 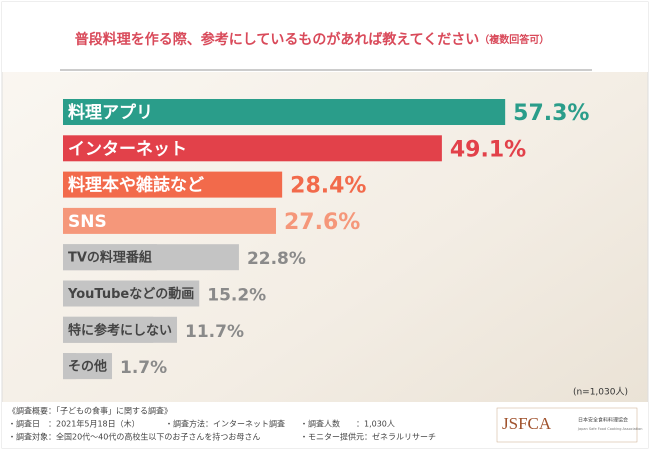 I want to click on category-label: YouTubeなどの動画, so click(x=130, y=294).